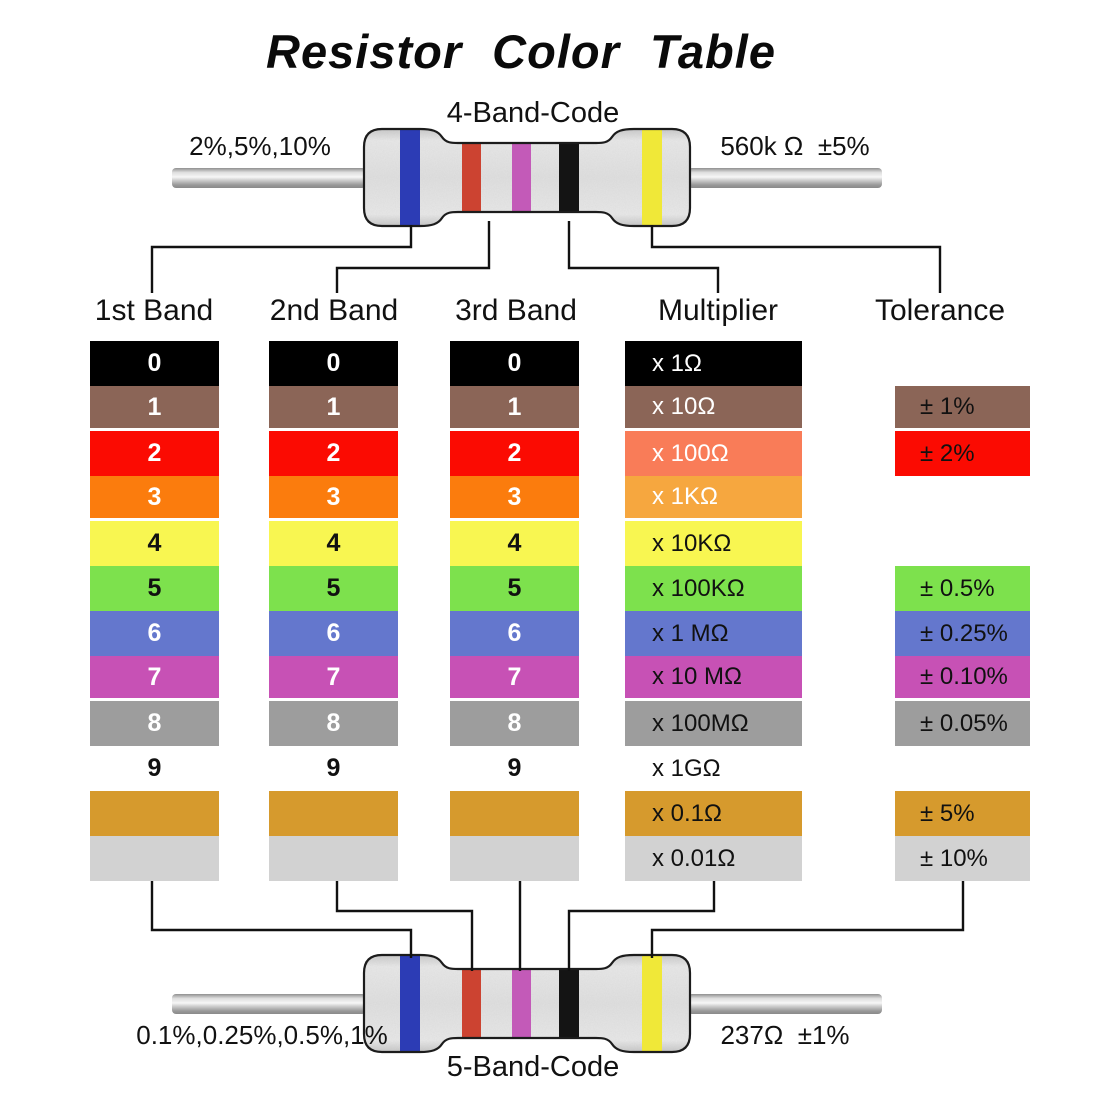 This screenshot has width=1100, height=1100. I want to click on header-multiplier: Multiplier, so click(718, 310).